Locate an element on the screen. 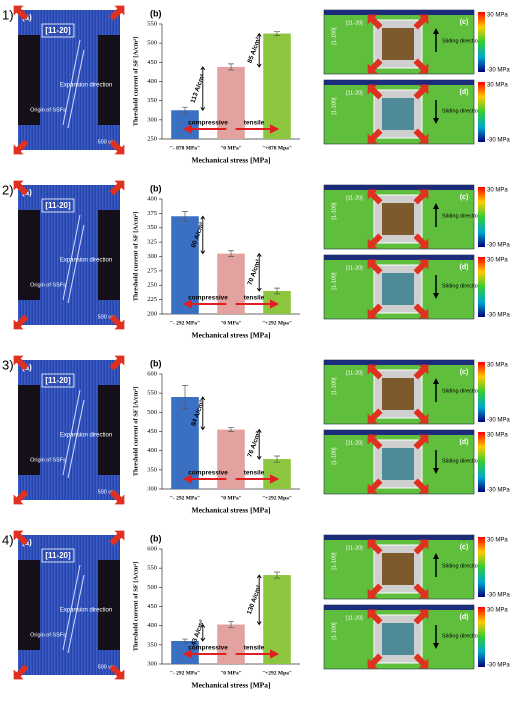 This screenshot has height=703, width=516. y-tick-label: 600 is located at coordinates (152, 548).